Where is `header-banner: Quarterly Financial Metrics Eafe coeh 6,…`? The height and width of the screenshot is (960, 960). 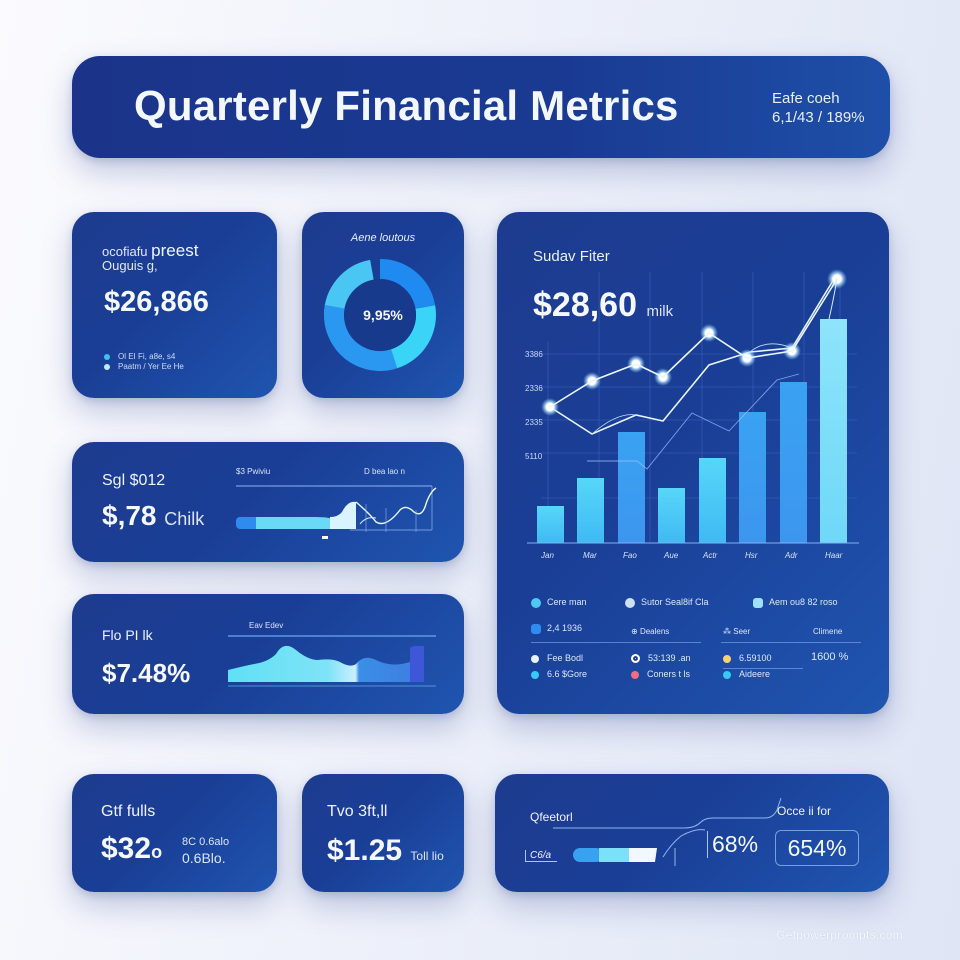
header-banner: Quarterly Financial Metrics Eafe coeh 6,… is located at coordinates (481, 107).